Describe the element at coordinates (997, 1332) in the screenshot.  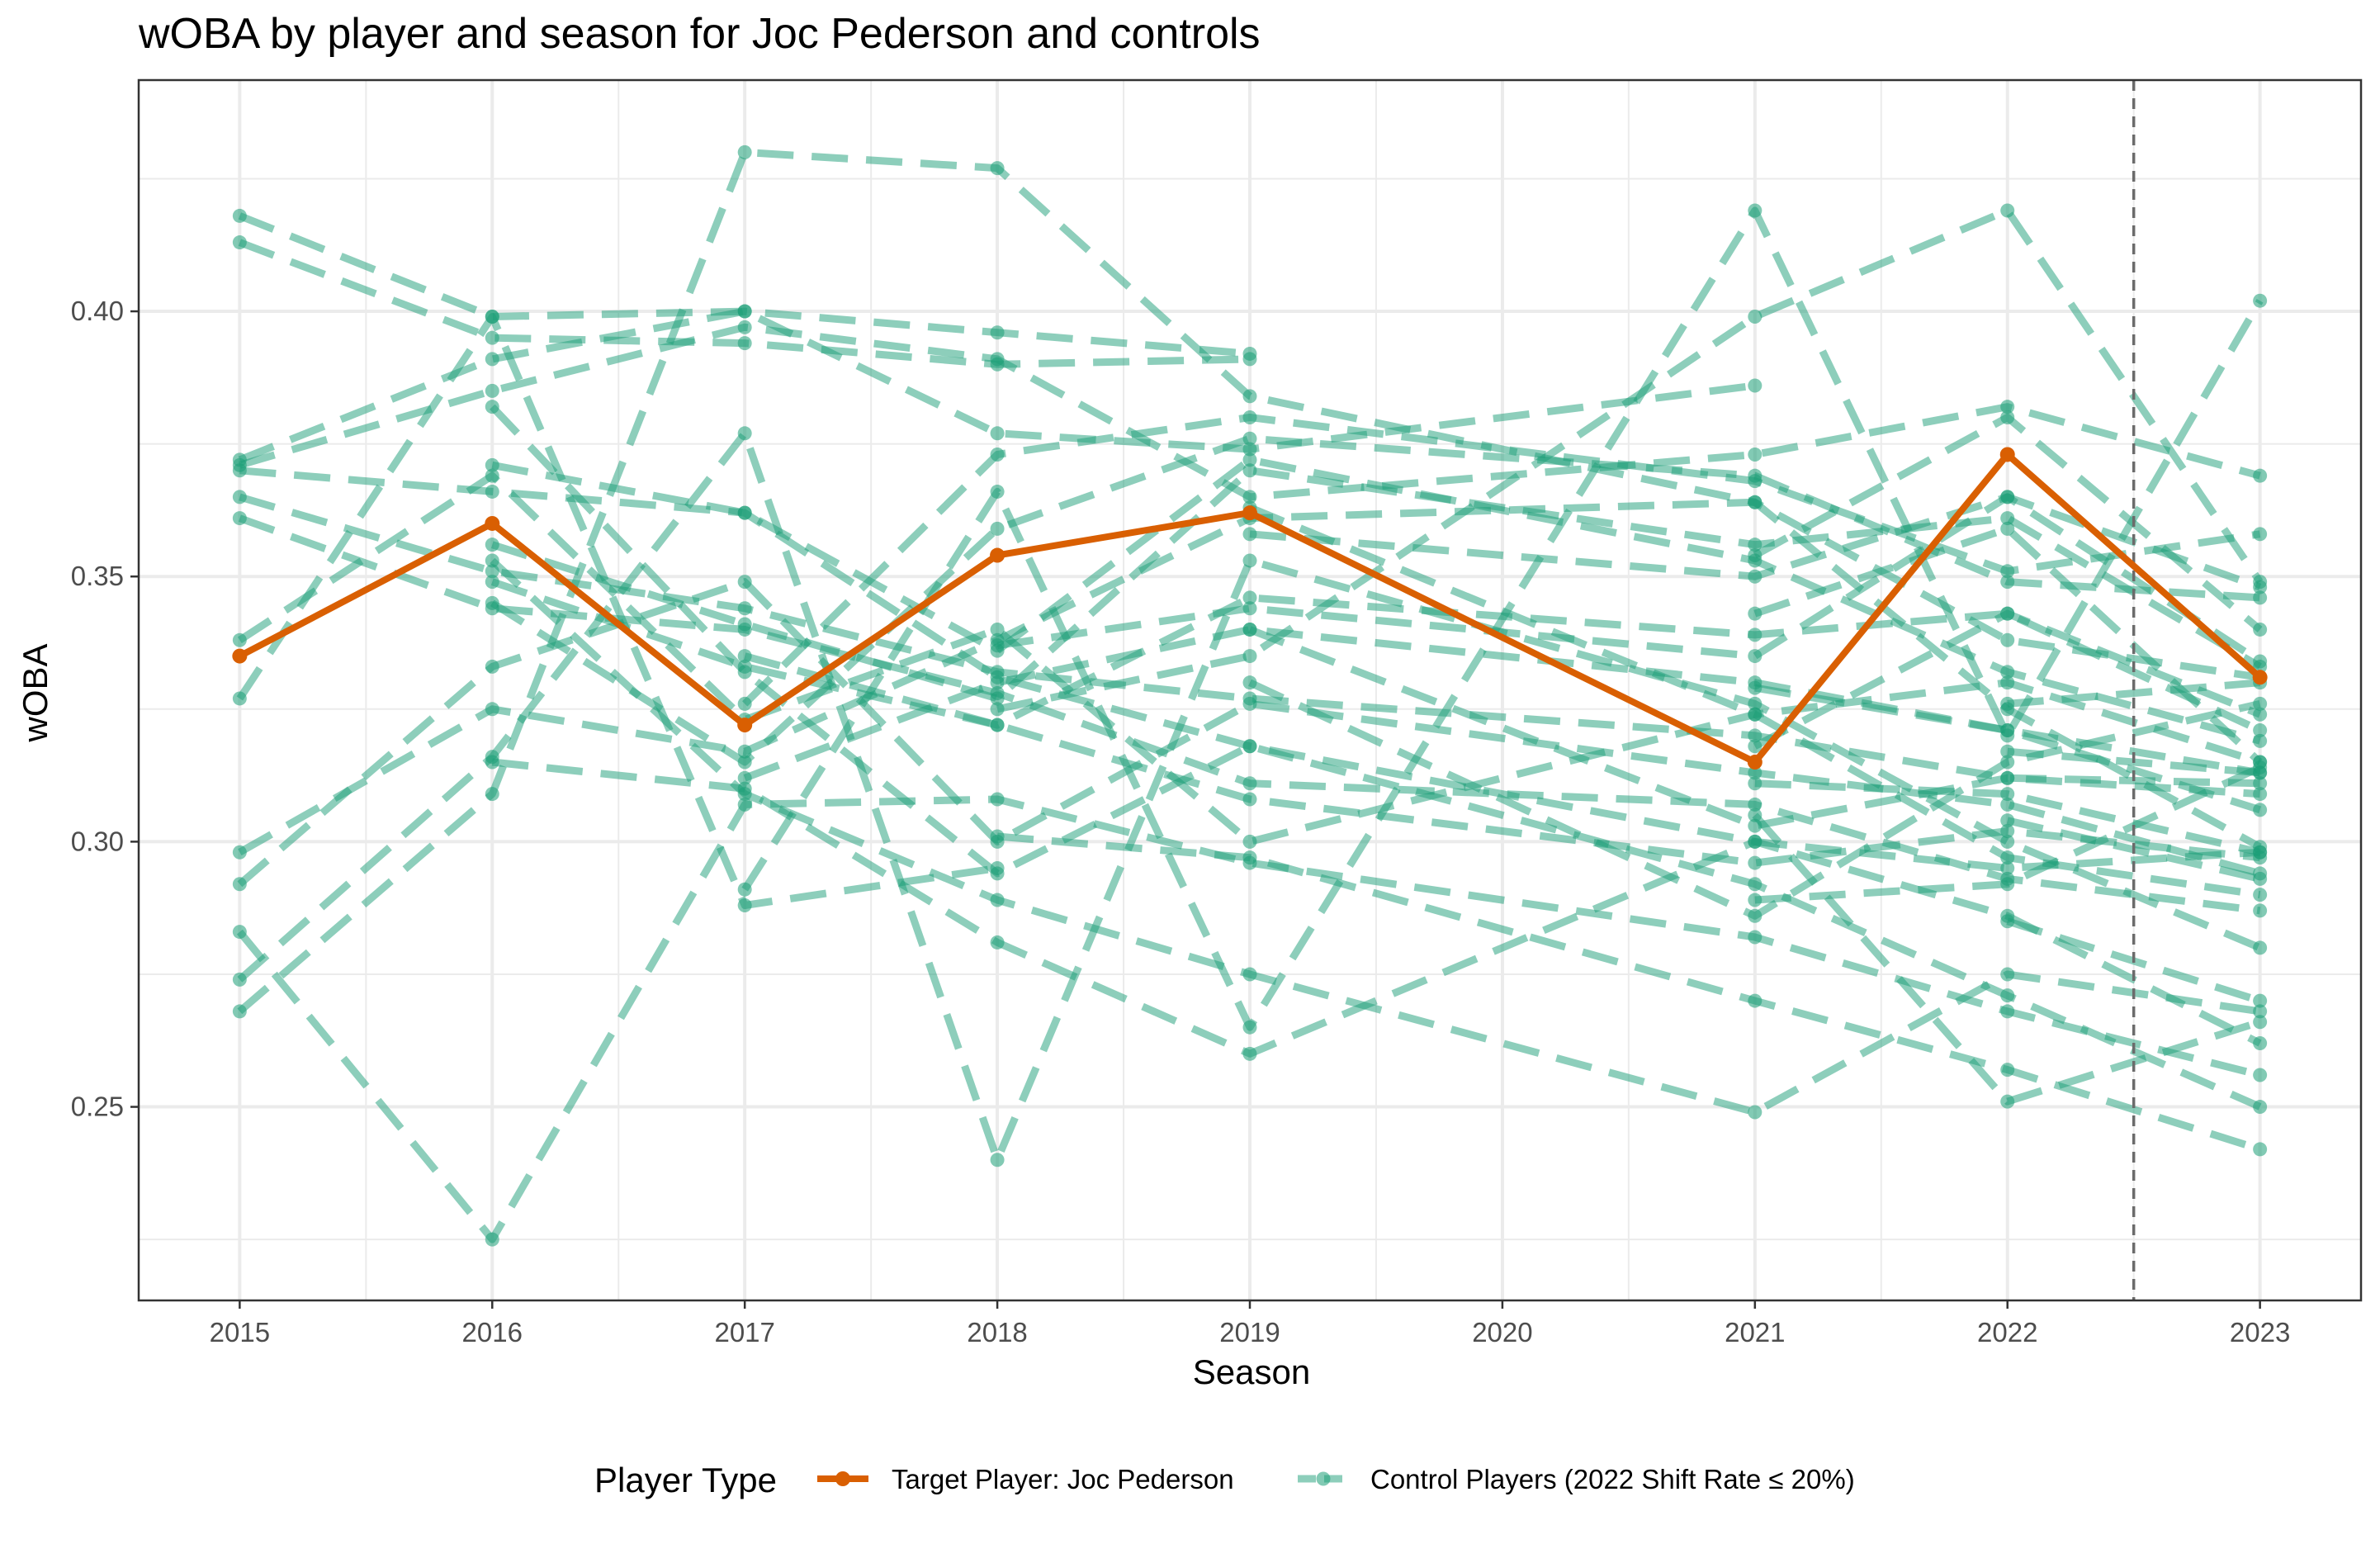
I see `x-tick-label: 2018` at that location.